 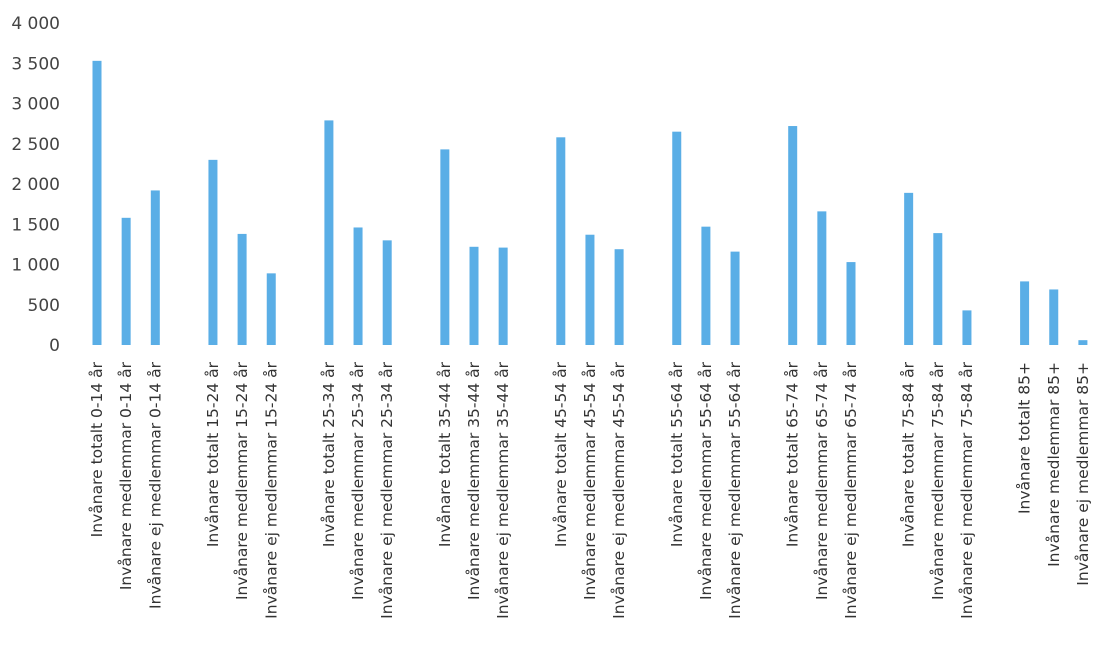 I want to click on x-tick-label: Invånare medlemmar 25-34 år, so click(x=358, y=480).